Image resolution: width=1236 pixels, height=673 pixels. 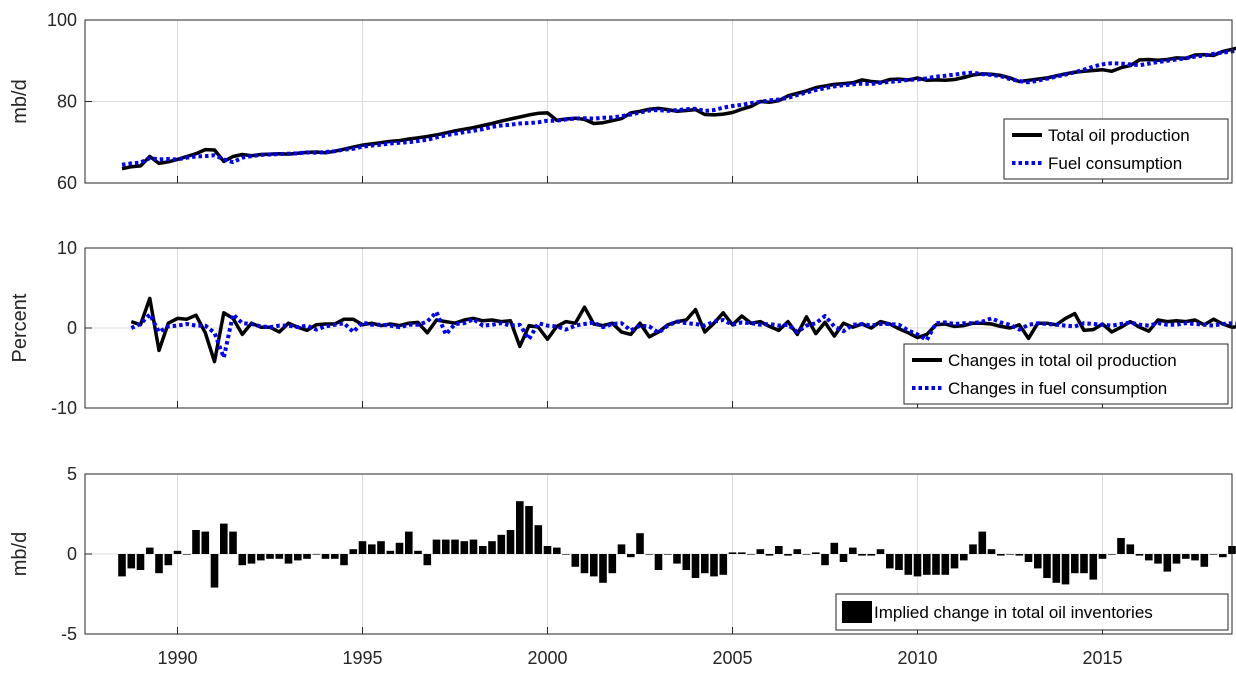 I want to click on legend-label-0: Changes in total oil production, so click(x=1062, y=360).